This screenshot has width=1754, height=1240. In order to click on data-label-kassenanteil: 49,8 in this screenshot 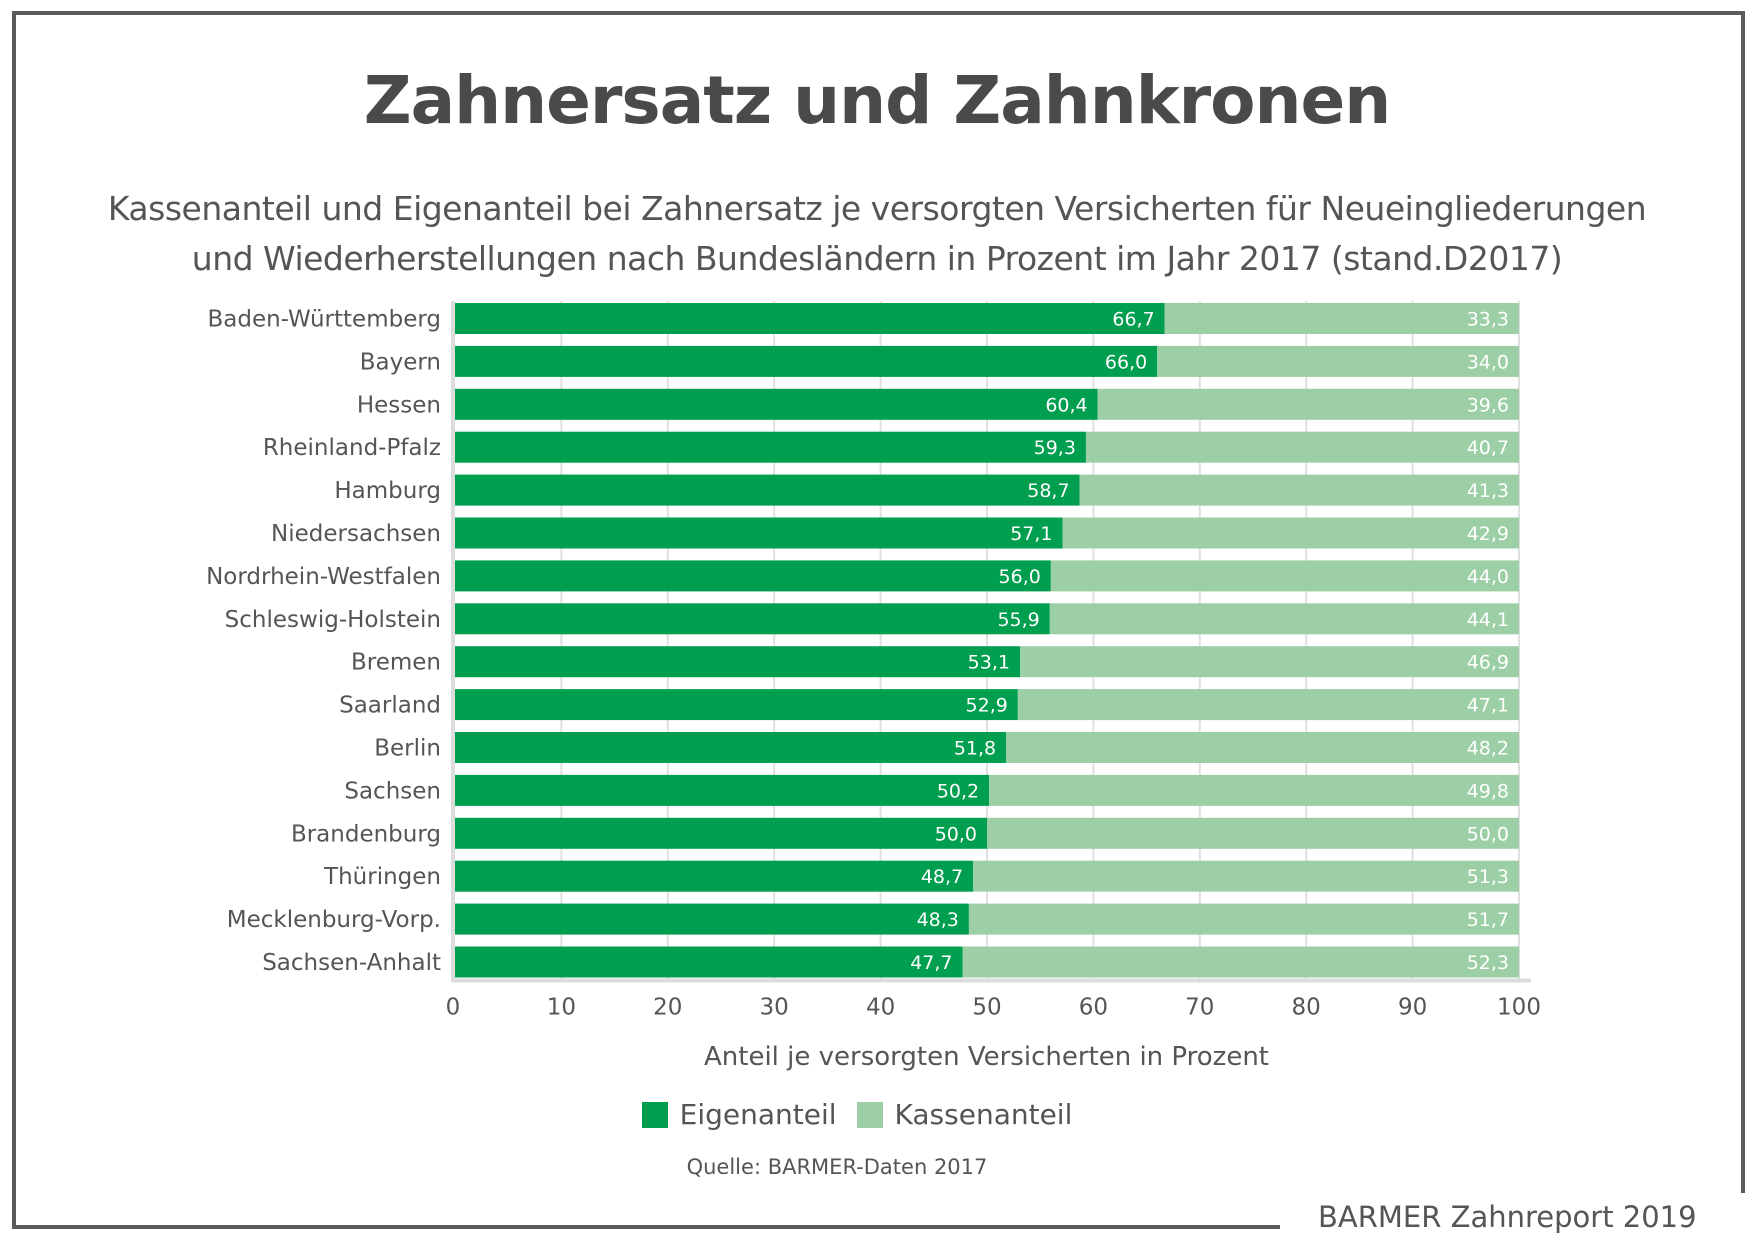, I will do `click(1488, 791)`.